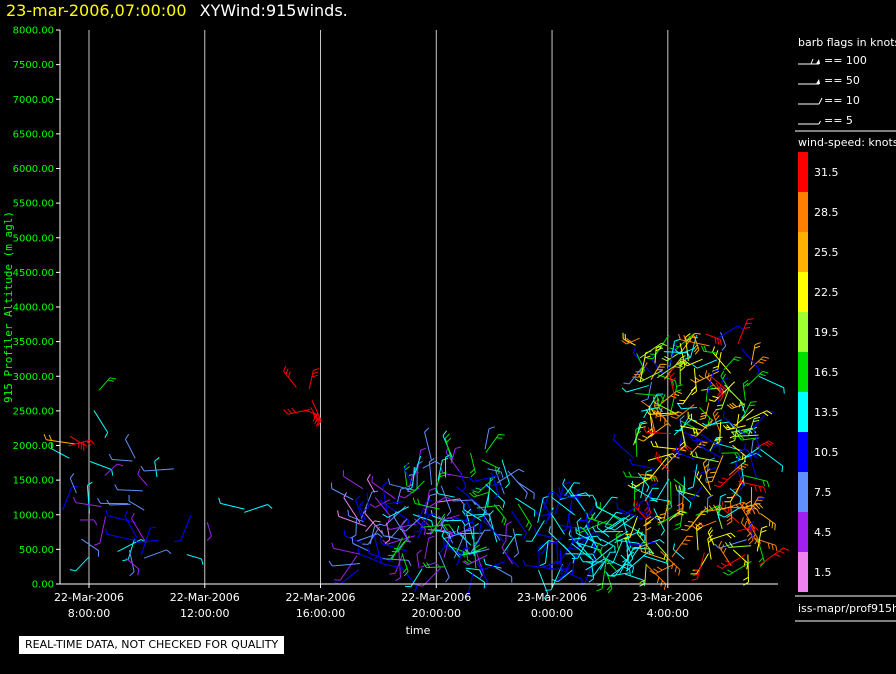 This screenshot has height=674, width=896. Describe the element at coordinates (847, 608) in the screenshot. I see `footer-id: iss-mapr/prof915h` at that location.